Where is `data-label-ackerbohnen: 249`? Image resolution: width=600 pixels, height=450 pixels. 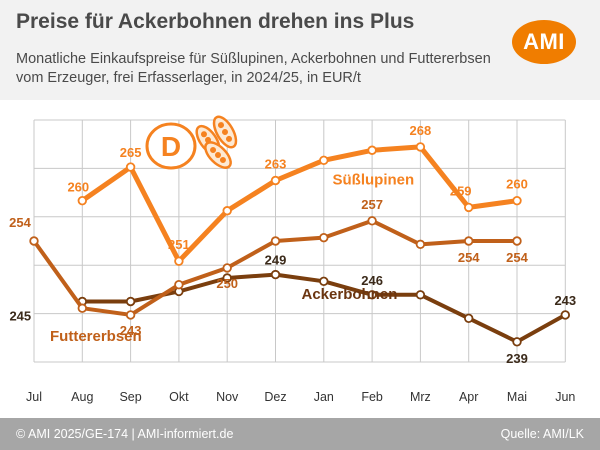
data-label-ackerbohnen: 249 is located at coordinates (276, 260).